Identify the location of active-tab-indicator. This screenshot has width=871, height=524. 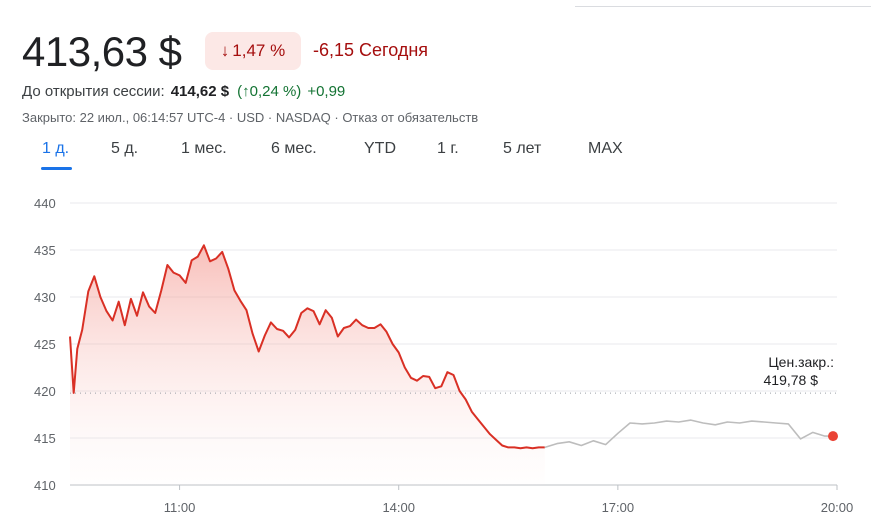
(56, 168).